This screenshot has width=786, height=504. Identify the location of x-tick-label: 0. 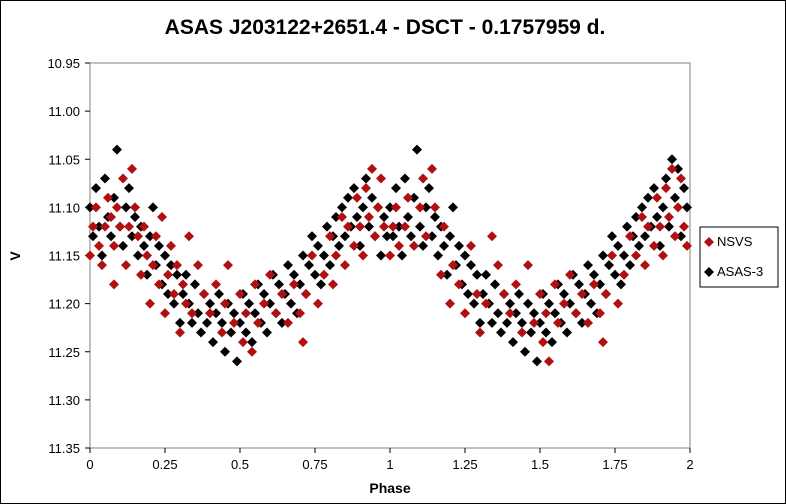
(89, 464).